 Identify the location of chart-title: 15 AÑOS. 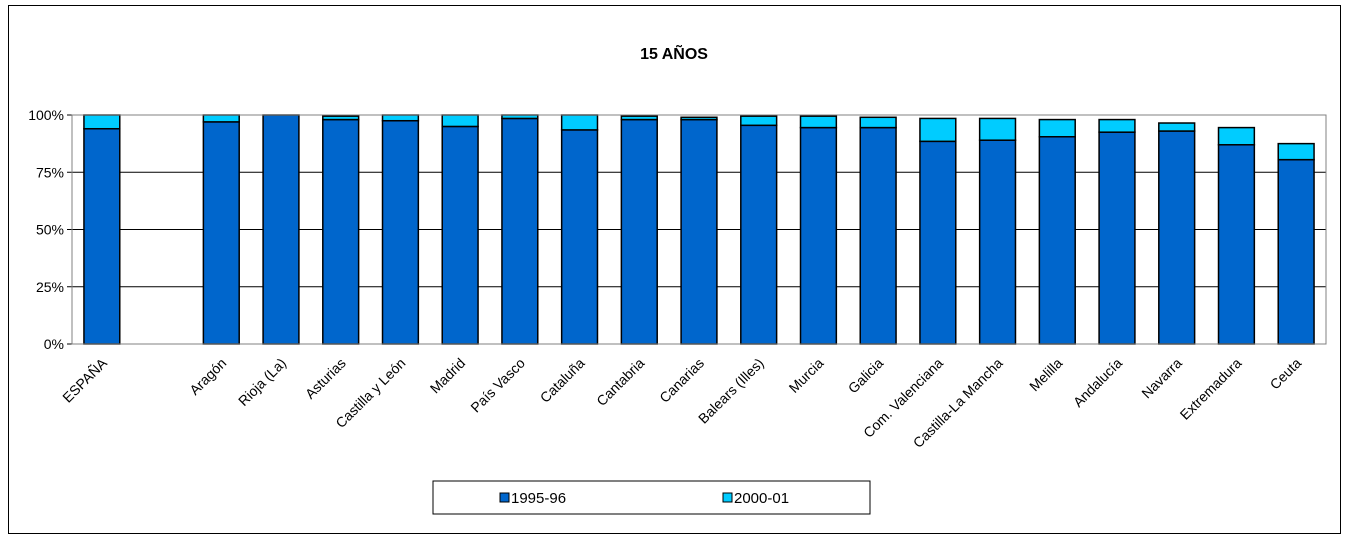
(674, 53).